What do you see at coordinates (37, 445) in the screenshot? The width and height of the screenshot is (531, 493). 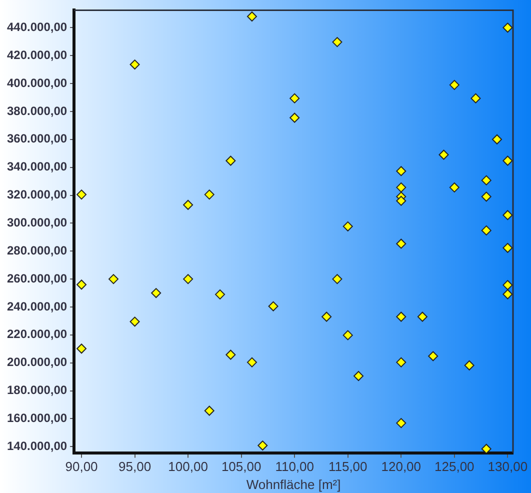 I see `y-tick-label: 140.000,00` at bounding box center [37, 445].